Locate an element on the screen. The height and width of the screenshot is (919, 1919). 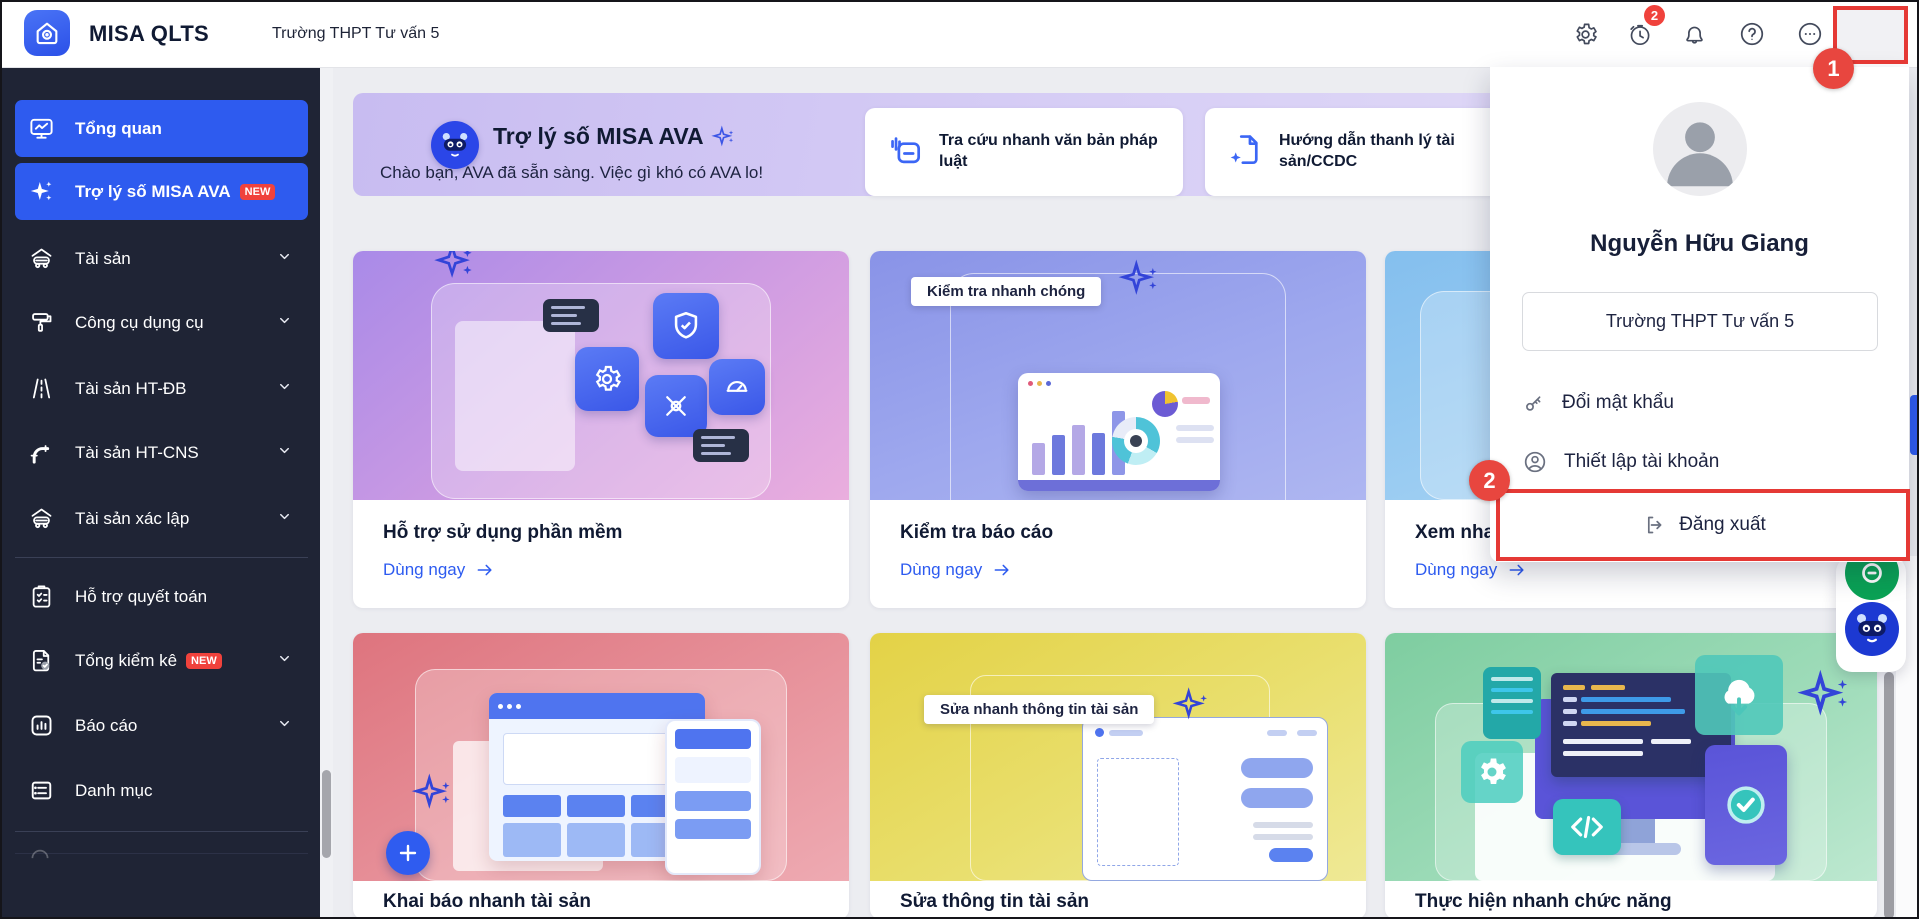
menu-item-label: Đổi mật khẩu is located at coordinates (1618, 402).